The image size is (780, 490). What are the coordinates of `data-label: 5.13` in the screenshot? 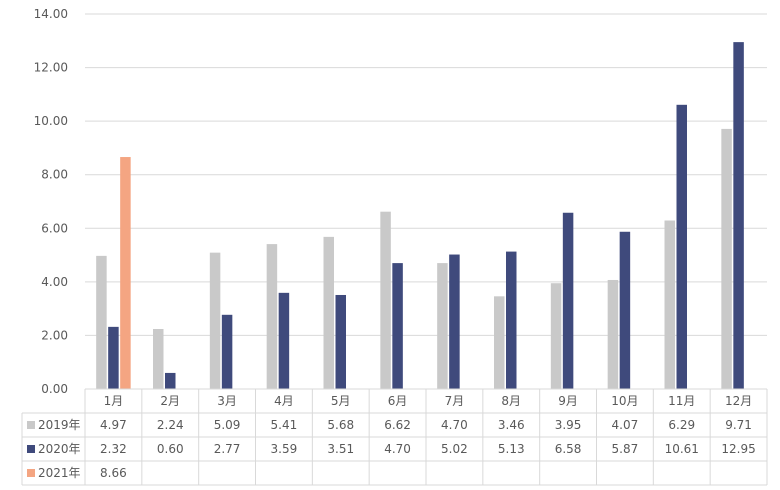 It's located at (511, 449).